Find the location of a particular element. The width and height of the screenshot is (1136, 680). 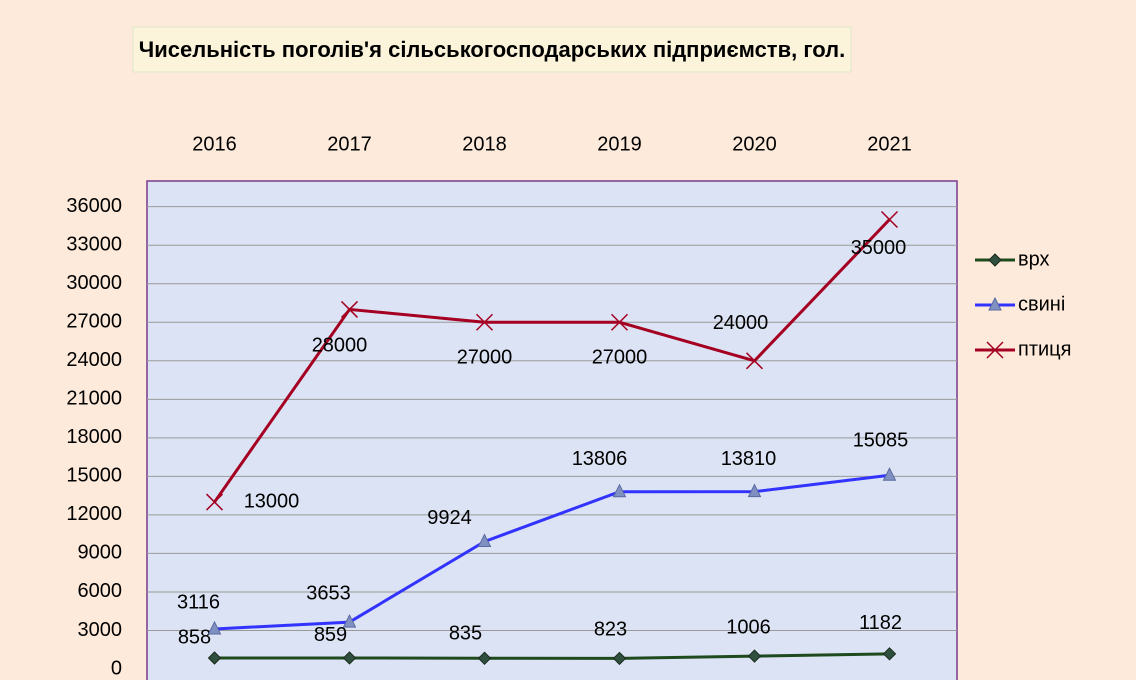

x-tick-label: 2016 is located at coordinates (214, 144).